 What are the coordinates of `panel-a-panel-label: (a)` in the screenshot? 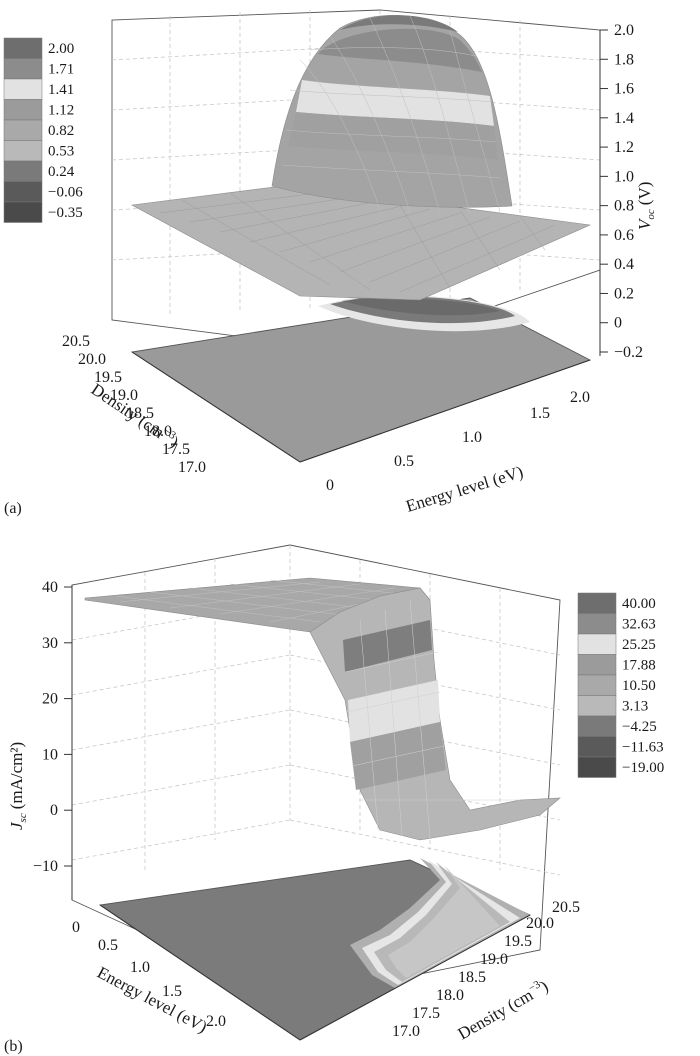 It's located at (13, 508).